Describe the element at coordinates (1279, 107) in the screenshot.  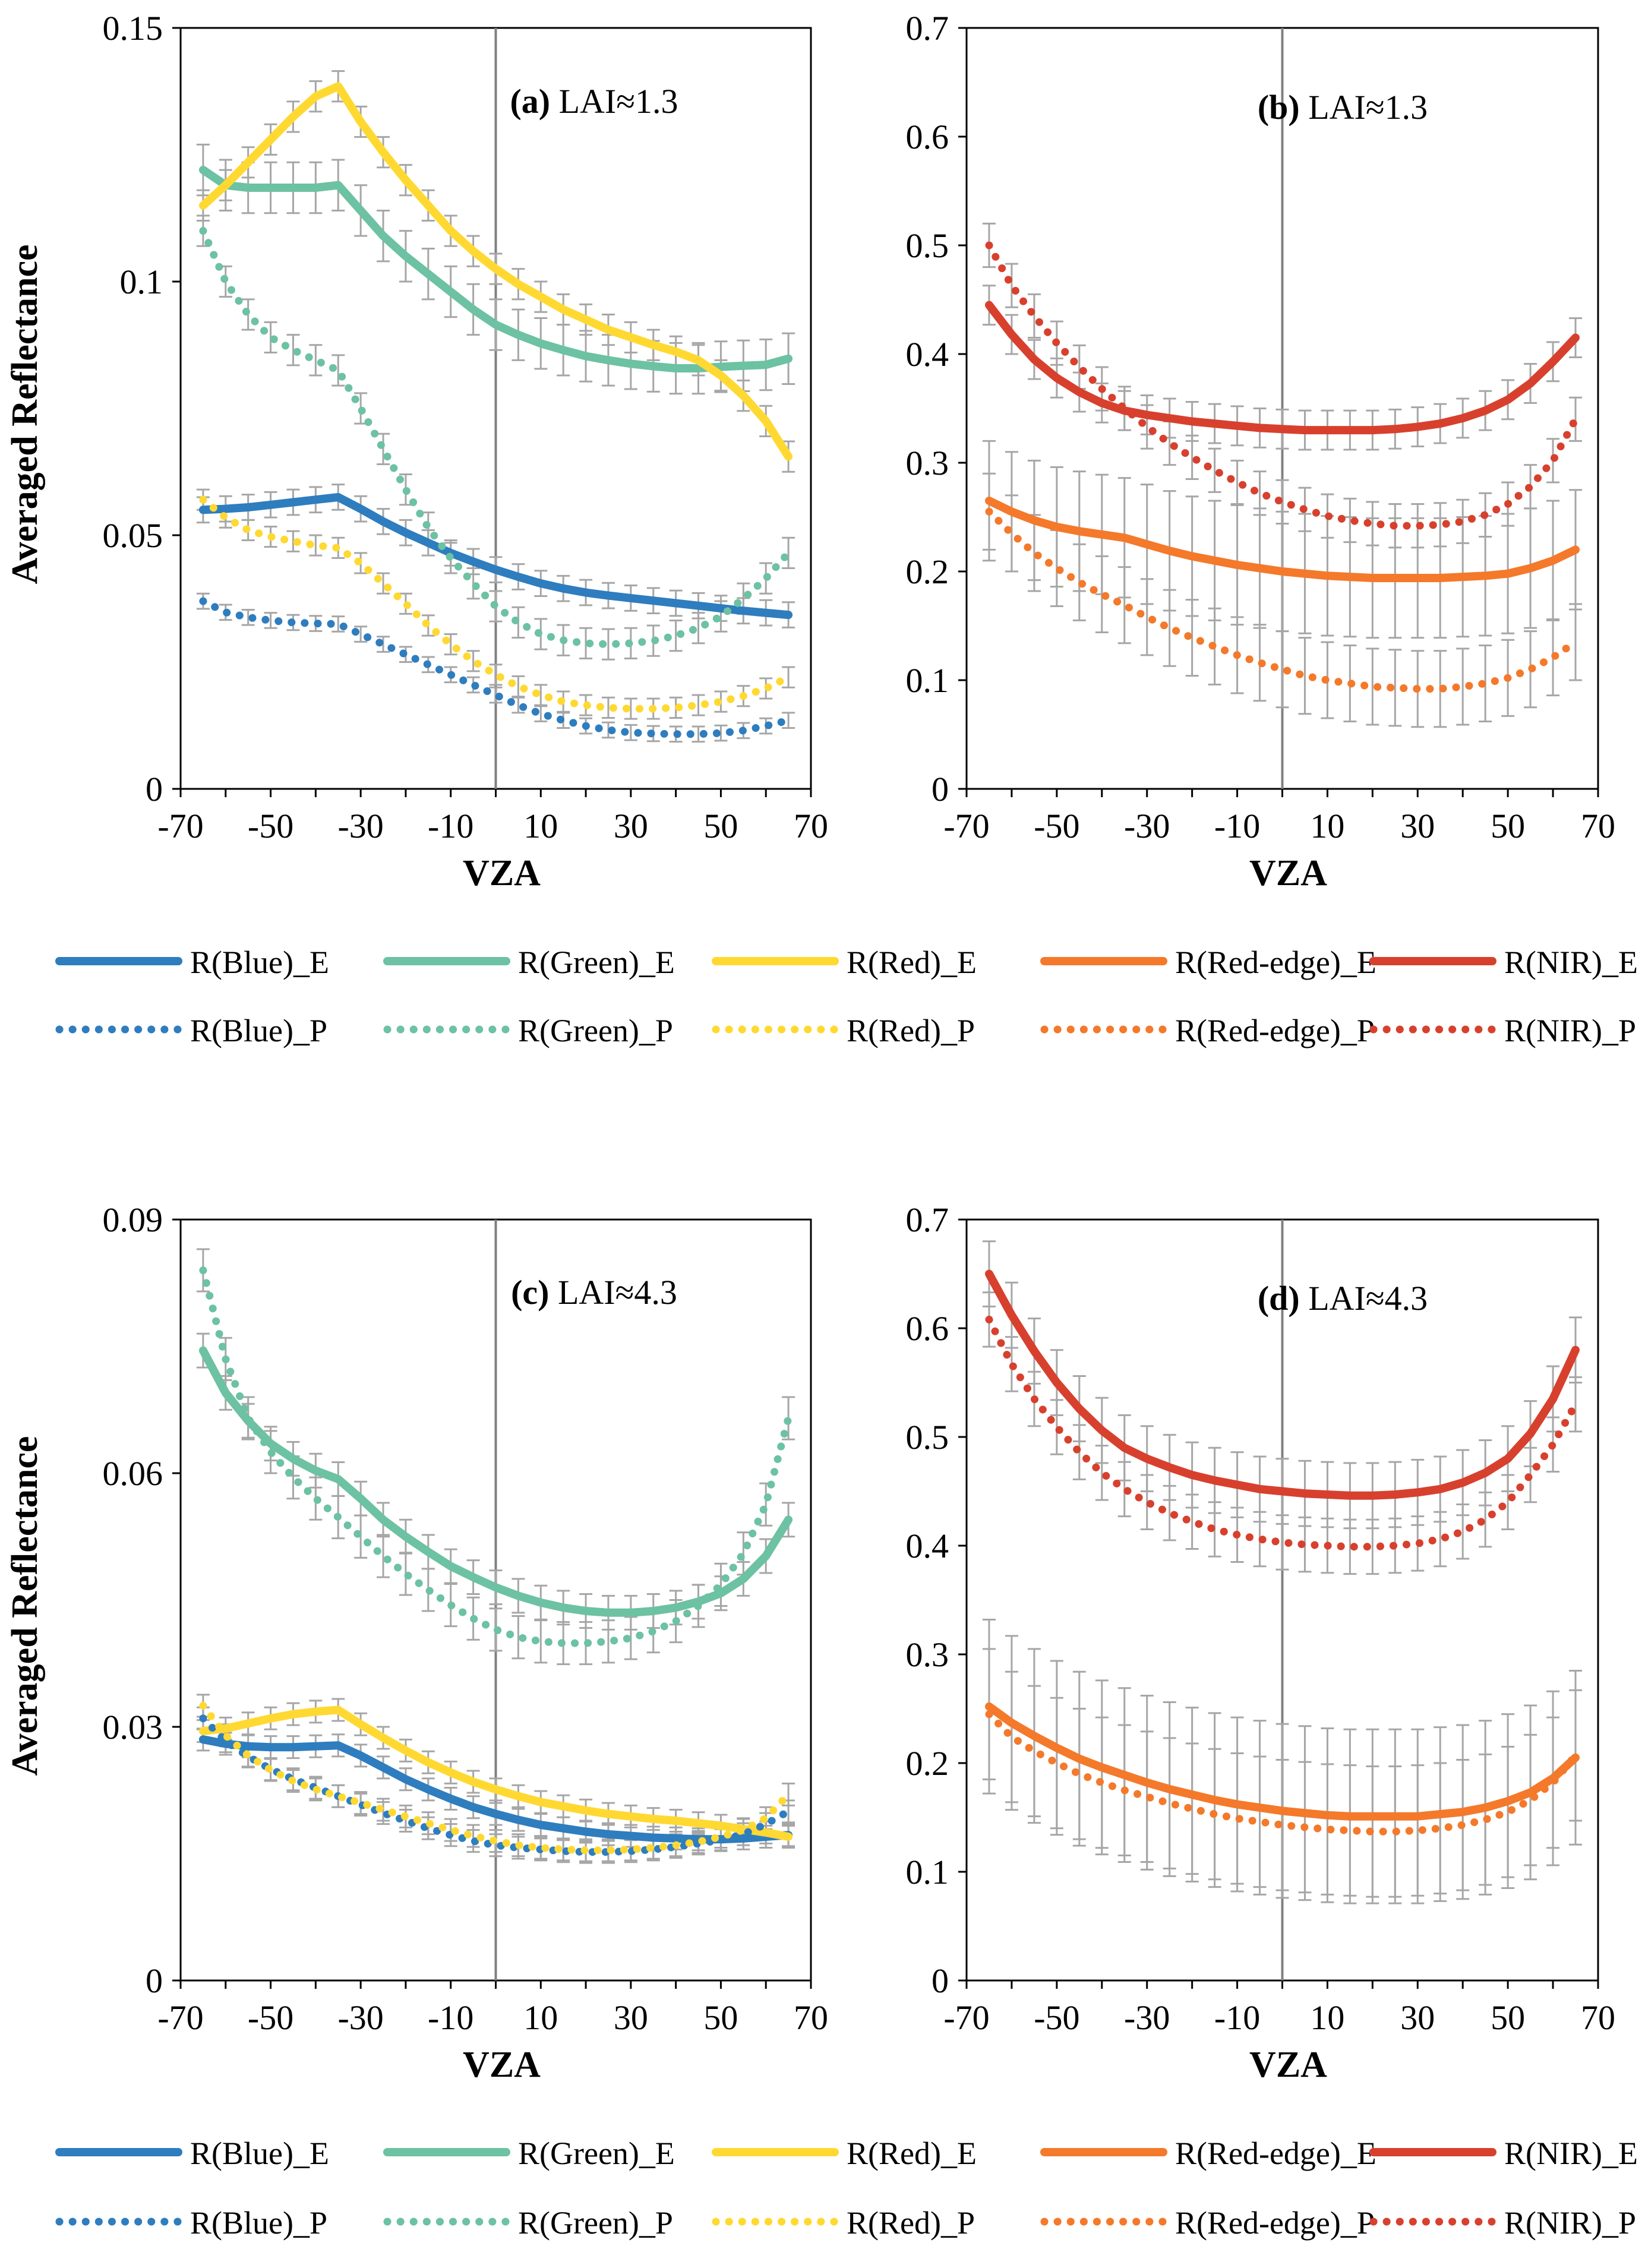
I see `panel-label-letter: (b)` at that location.